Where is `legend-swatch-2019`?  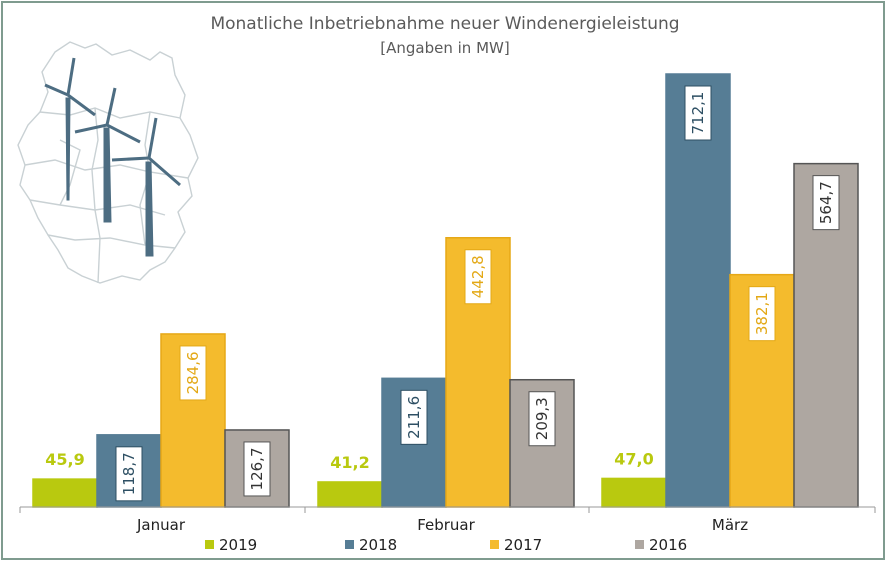
legend-swatch-2019 is located at coordinates (209, 544).